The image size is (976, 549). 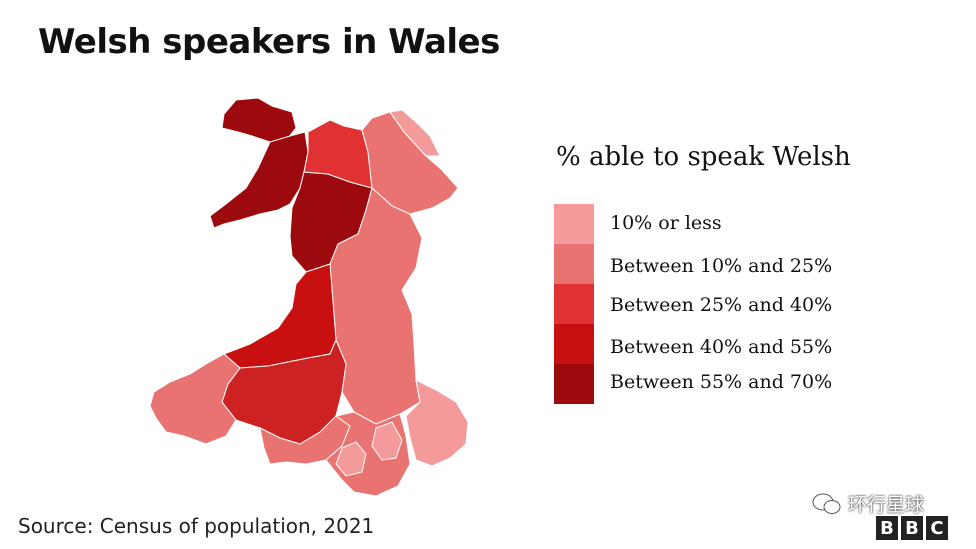 What do you see at coordinates (887, 528) in the screenshot?
I see `bbc-logo-letter-1: B` at bounding box center [887, 528].